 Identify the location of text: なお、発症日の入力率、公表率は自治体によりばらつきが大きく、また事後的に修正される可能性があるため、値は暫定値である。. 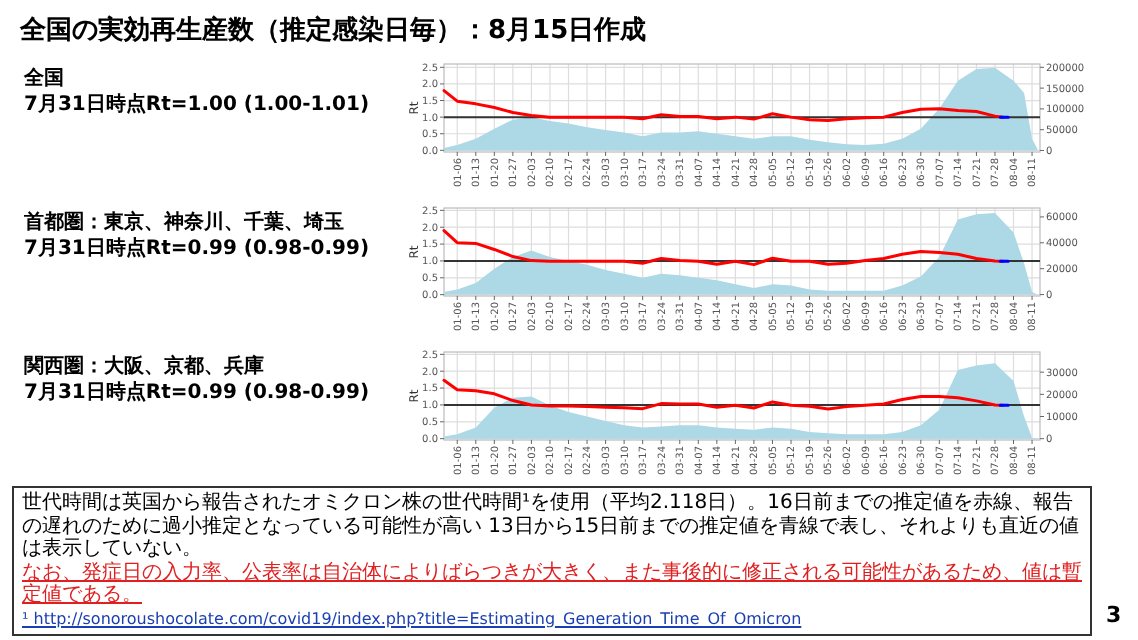
(552, 584).